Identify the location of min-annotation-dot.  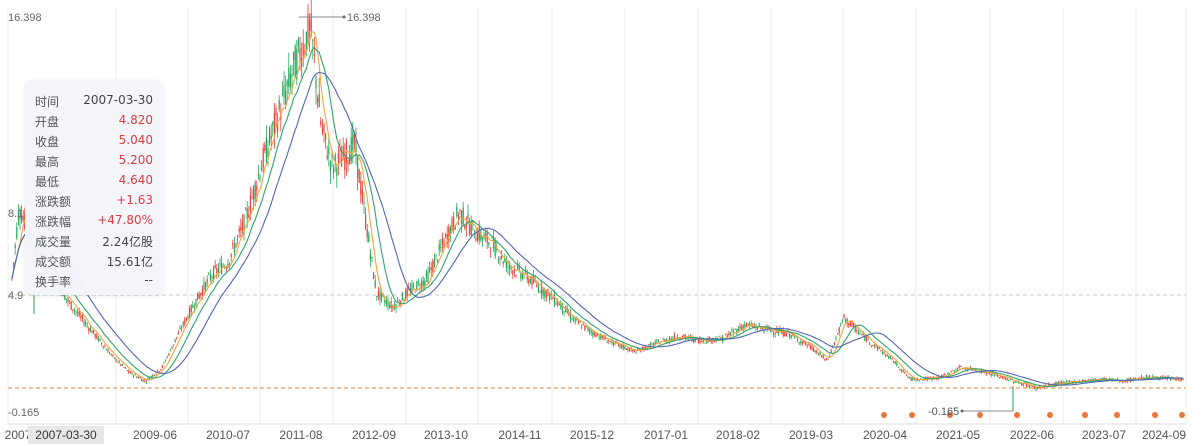
(962, 411).